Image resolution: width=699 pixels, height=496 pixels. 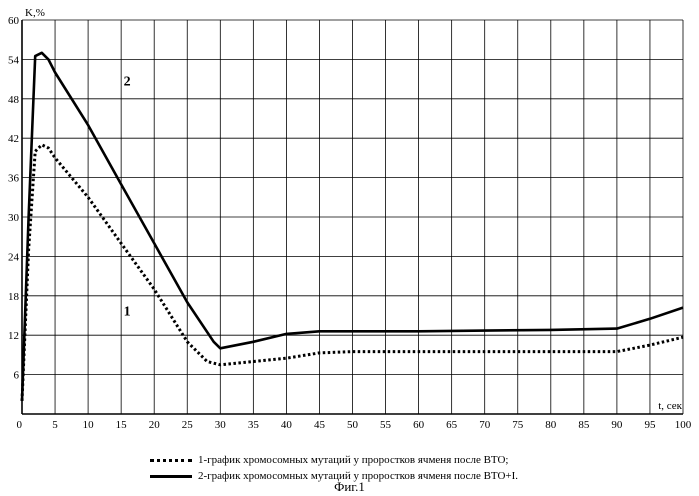 I want to click on series-annotation: 1, so click(x=127, y=312).